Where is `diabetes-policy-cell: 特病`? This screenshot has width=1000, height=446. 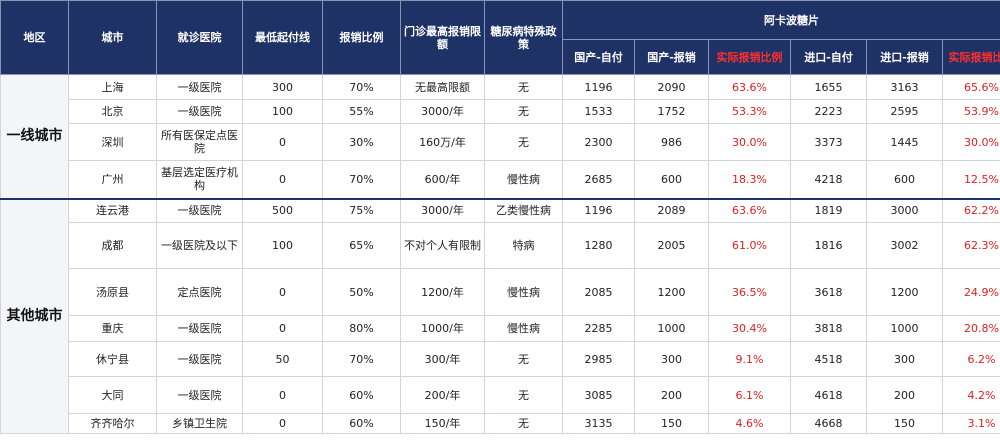
diabetes-policy-cell: 特病 is located at coordinates (523, 245).